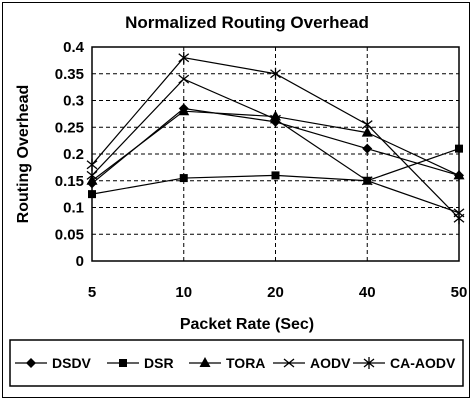 The width and height of the screenshot is (474, 402). What do you see at coordinates (247, 324) in the screenshot?
I see `x-axis-label: Packet Rate (Sec)` at bounding box center [247, 324].